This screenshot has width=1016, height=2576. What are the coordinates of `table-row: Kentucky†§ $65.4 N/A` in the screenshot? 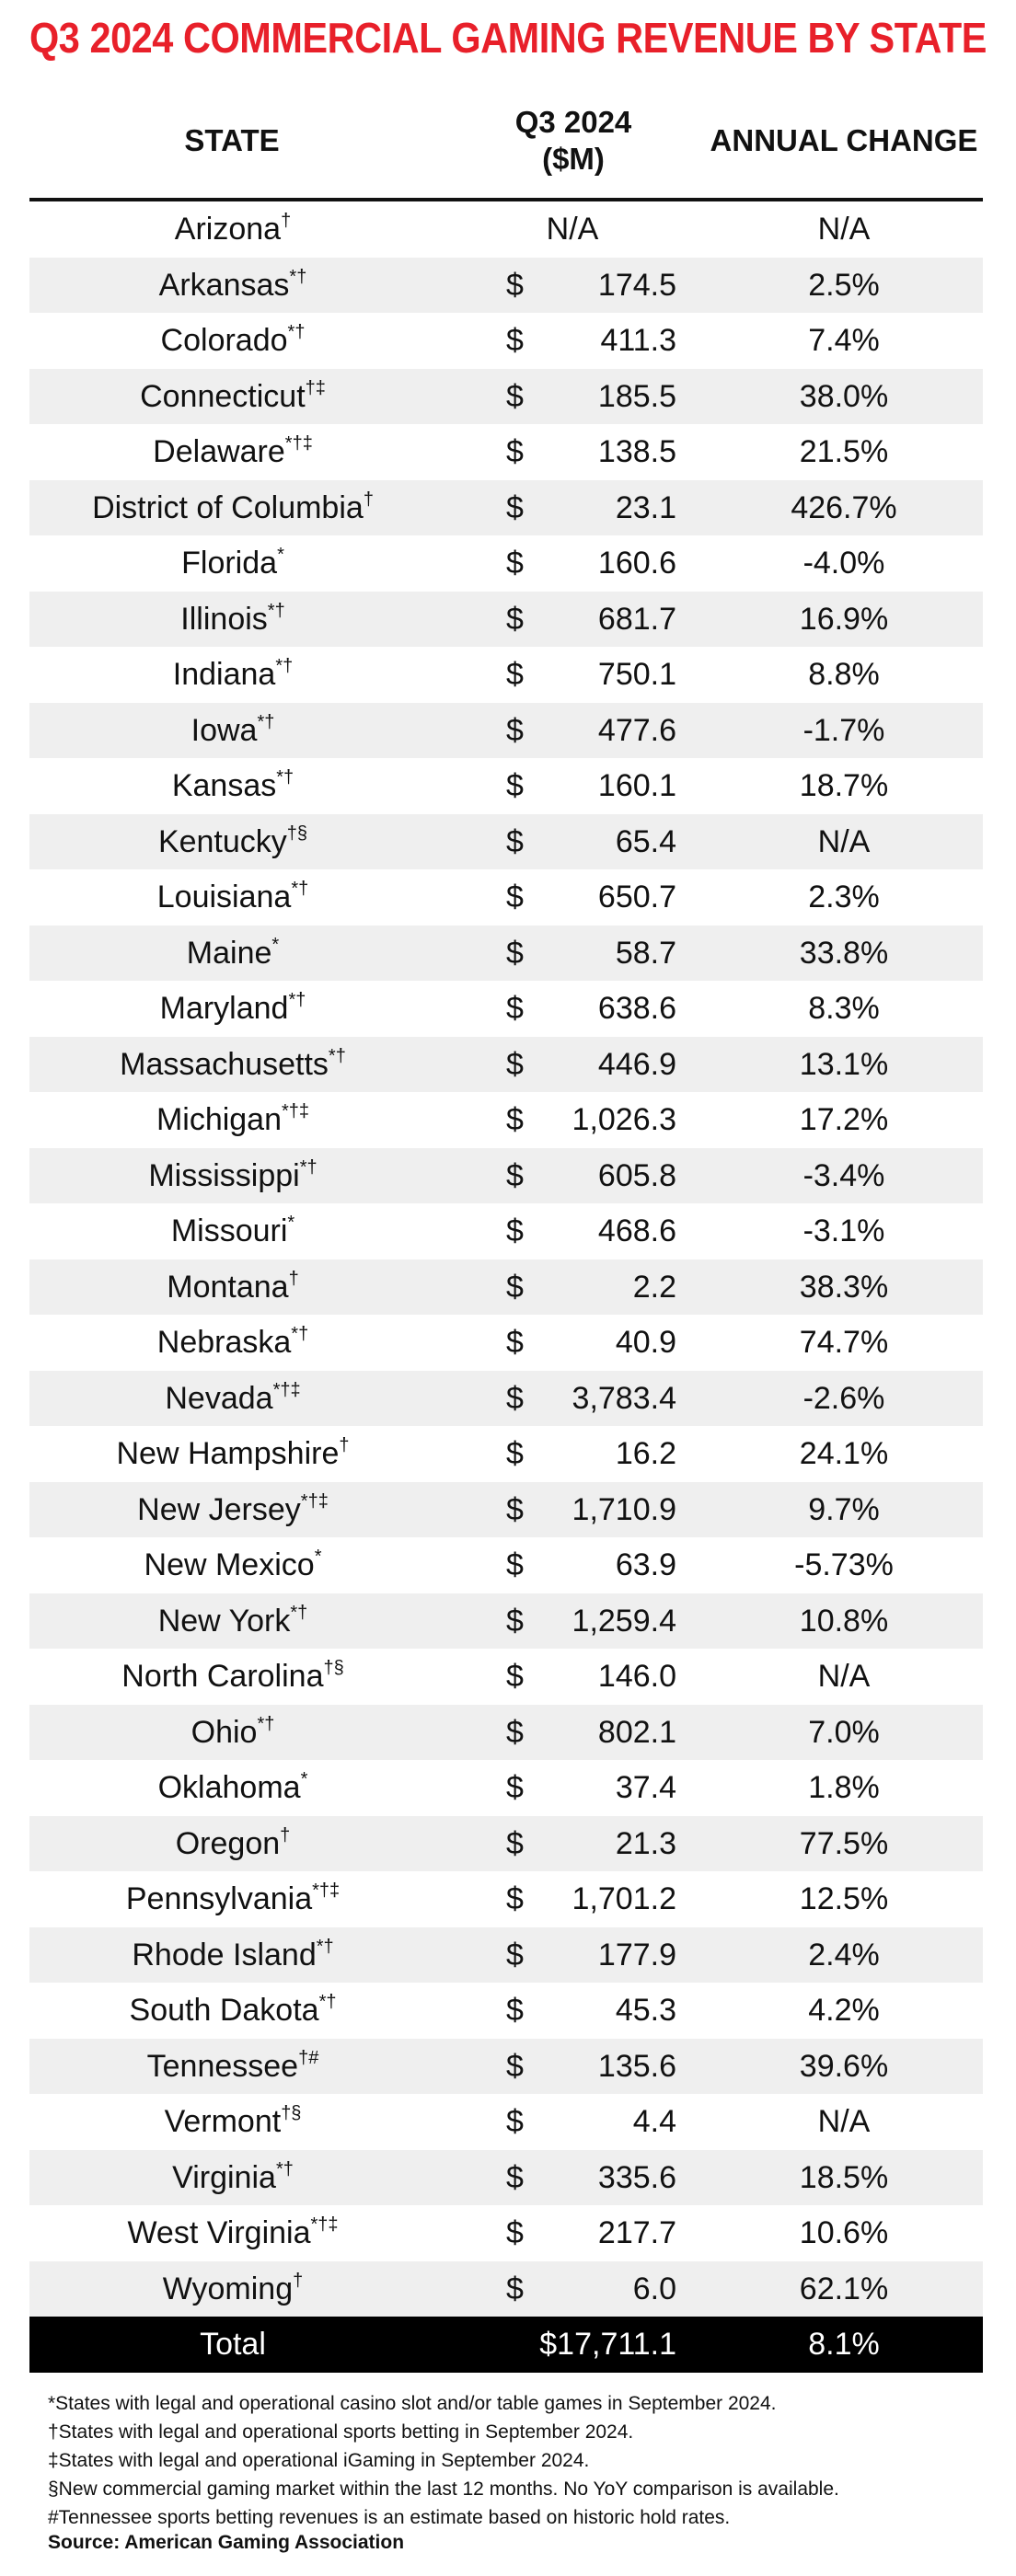 It's located at (506, 841).